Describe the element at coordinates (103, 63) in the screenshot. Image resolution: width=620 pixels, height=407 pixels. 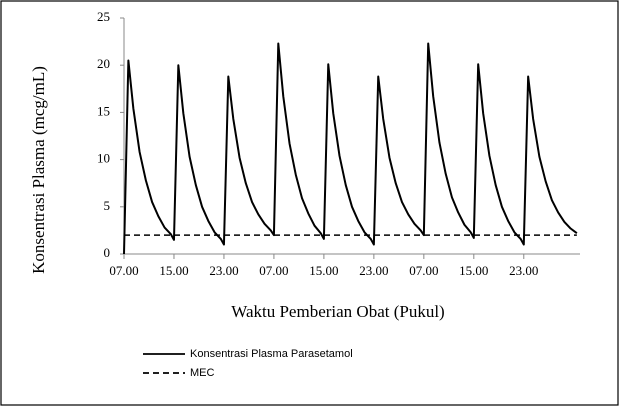
I see `y-tick-label: 20` at that location.